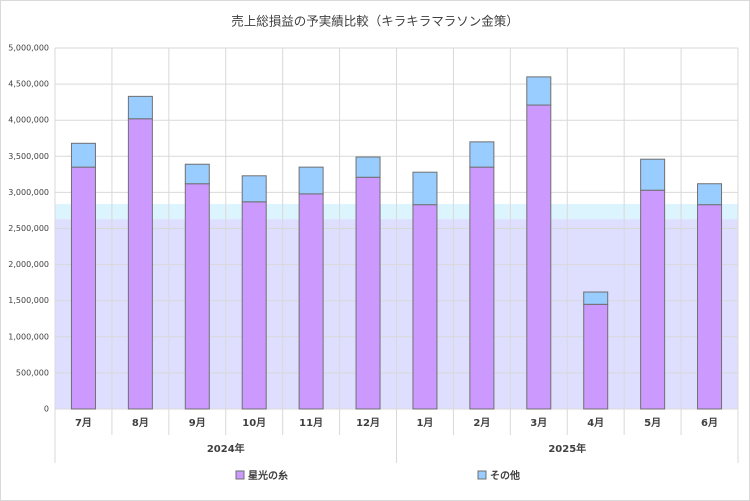 The height and width of the screenshot is (501, 750). What do you see at coordinates (368, 423) in the screenshot?
I see `x-tick-label: 12月` at bounding box center [368, 423].